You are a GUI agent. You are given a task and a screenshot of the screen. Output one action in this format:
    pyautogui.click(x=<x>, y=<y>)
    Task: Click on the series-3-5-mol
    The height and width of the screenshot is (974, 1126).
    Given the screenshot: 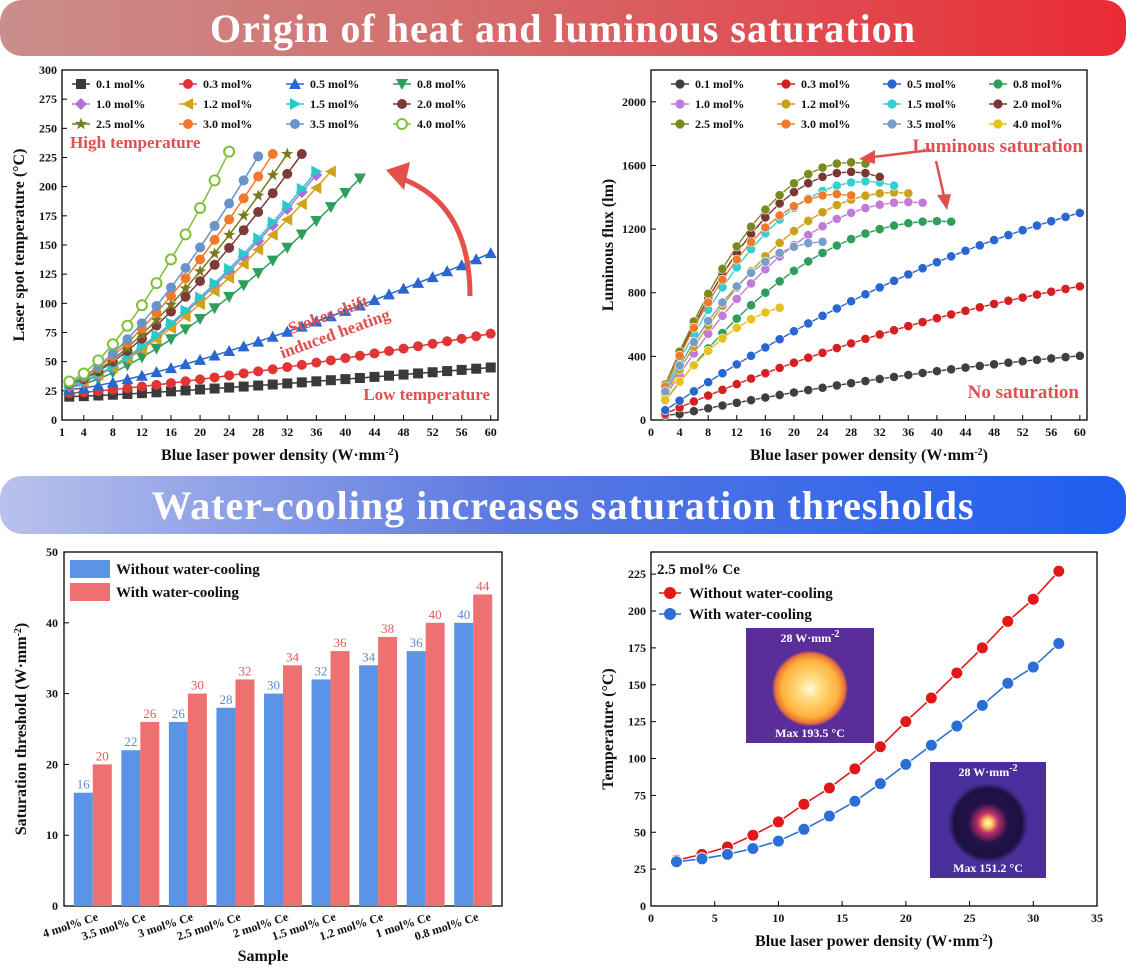 What is the action you would take?
    pyautogui.click(x=744, y=316)
    